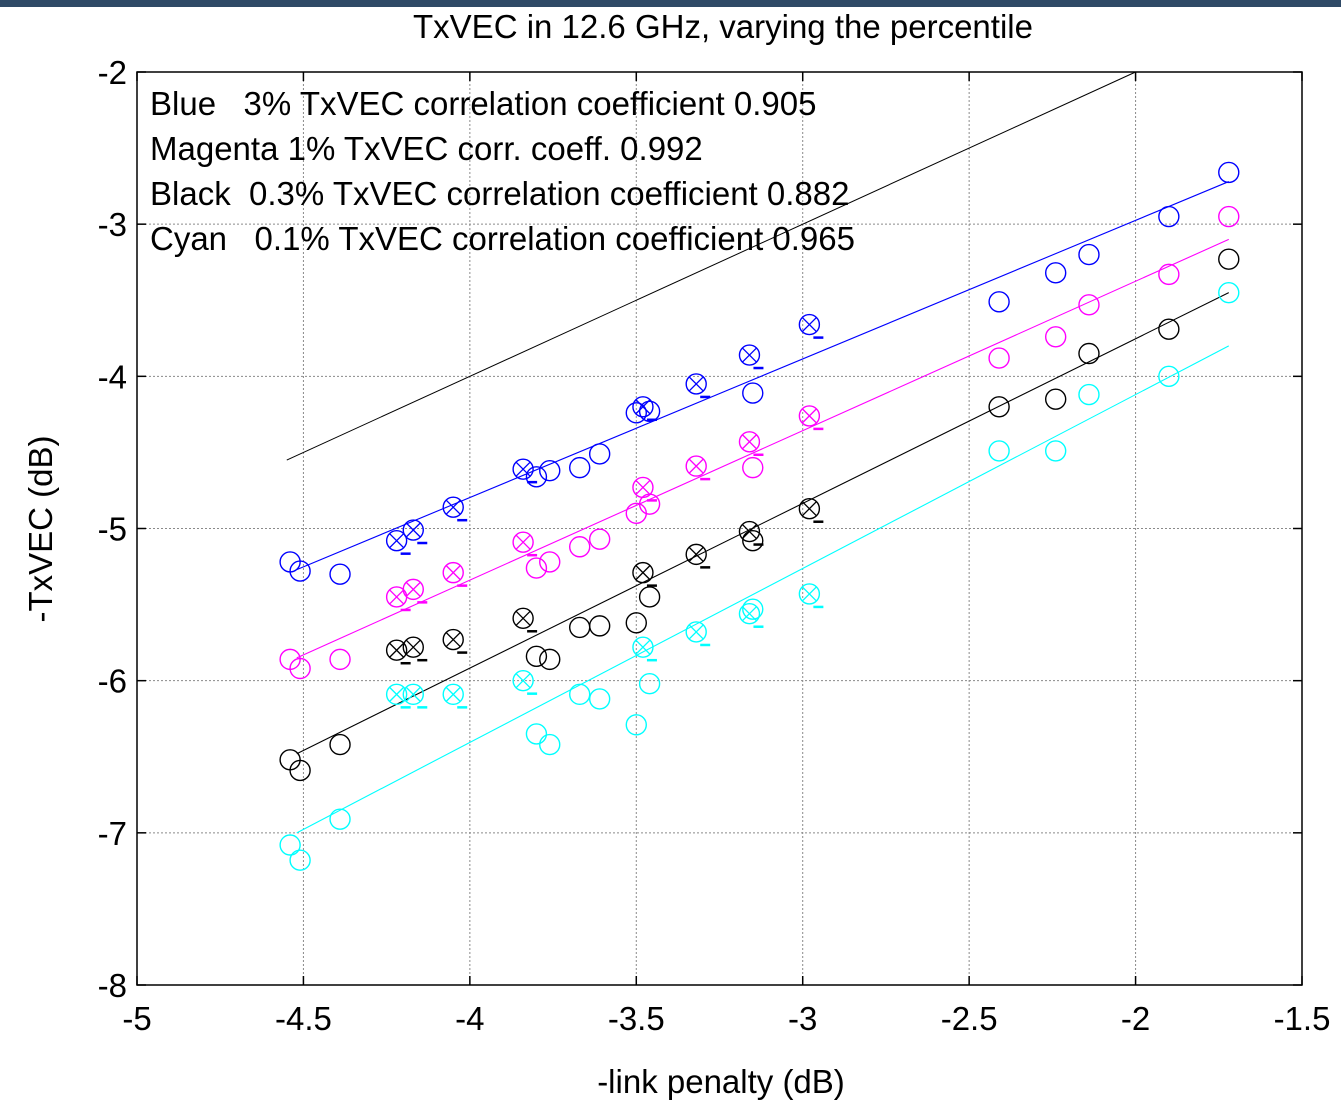 The image size is (1341, 1107). What do you see at coordinates (721, 1081) in the screenshot?
I see `x-axis-label: -link penalty (dB)` at bounding box center [721, 1081].